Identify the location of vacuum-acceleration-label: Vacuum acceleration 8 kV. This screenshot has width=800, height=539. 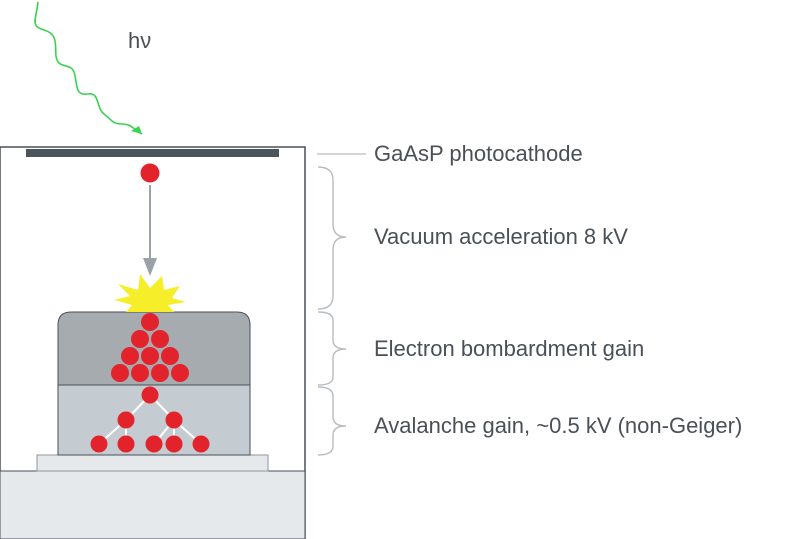
(501, 236).